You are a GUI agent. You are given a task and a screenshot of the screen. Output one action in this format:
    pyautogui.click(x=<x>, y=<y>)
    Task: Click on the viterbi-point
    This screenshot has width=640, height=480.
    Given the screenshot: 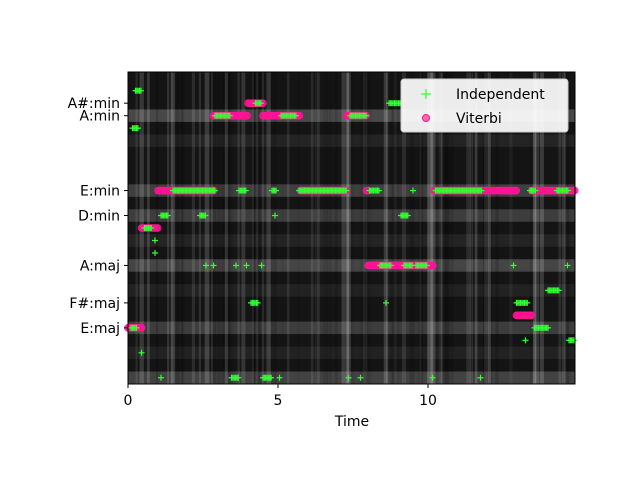 What is the action you would take?
    pyautogui.click(x=157, y=228)
    